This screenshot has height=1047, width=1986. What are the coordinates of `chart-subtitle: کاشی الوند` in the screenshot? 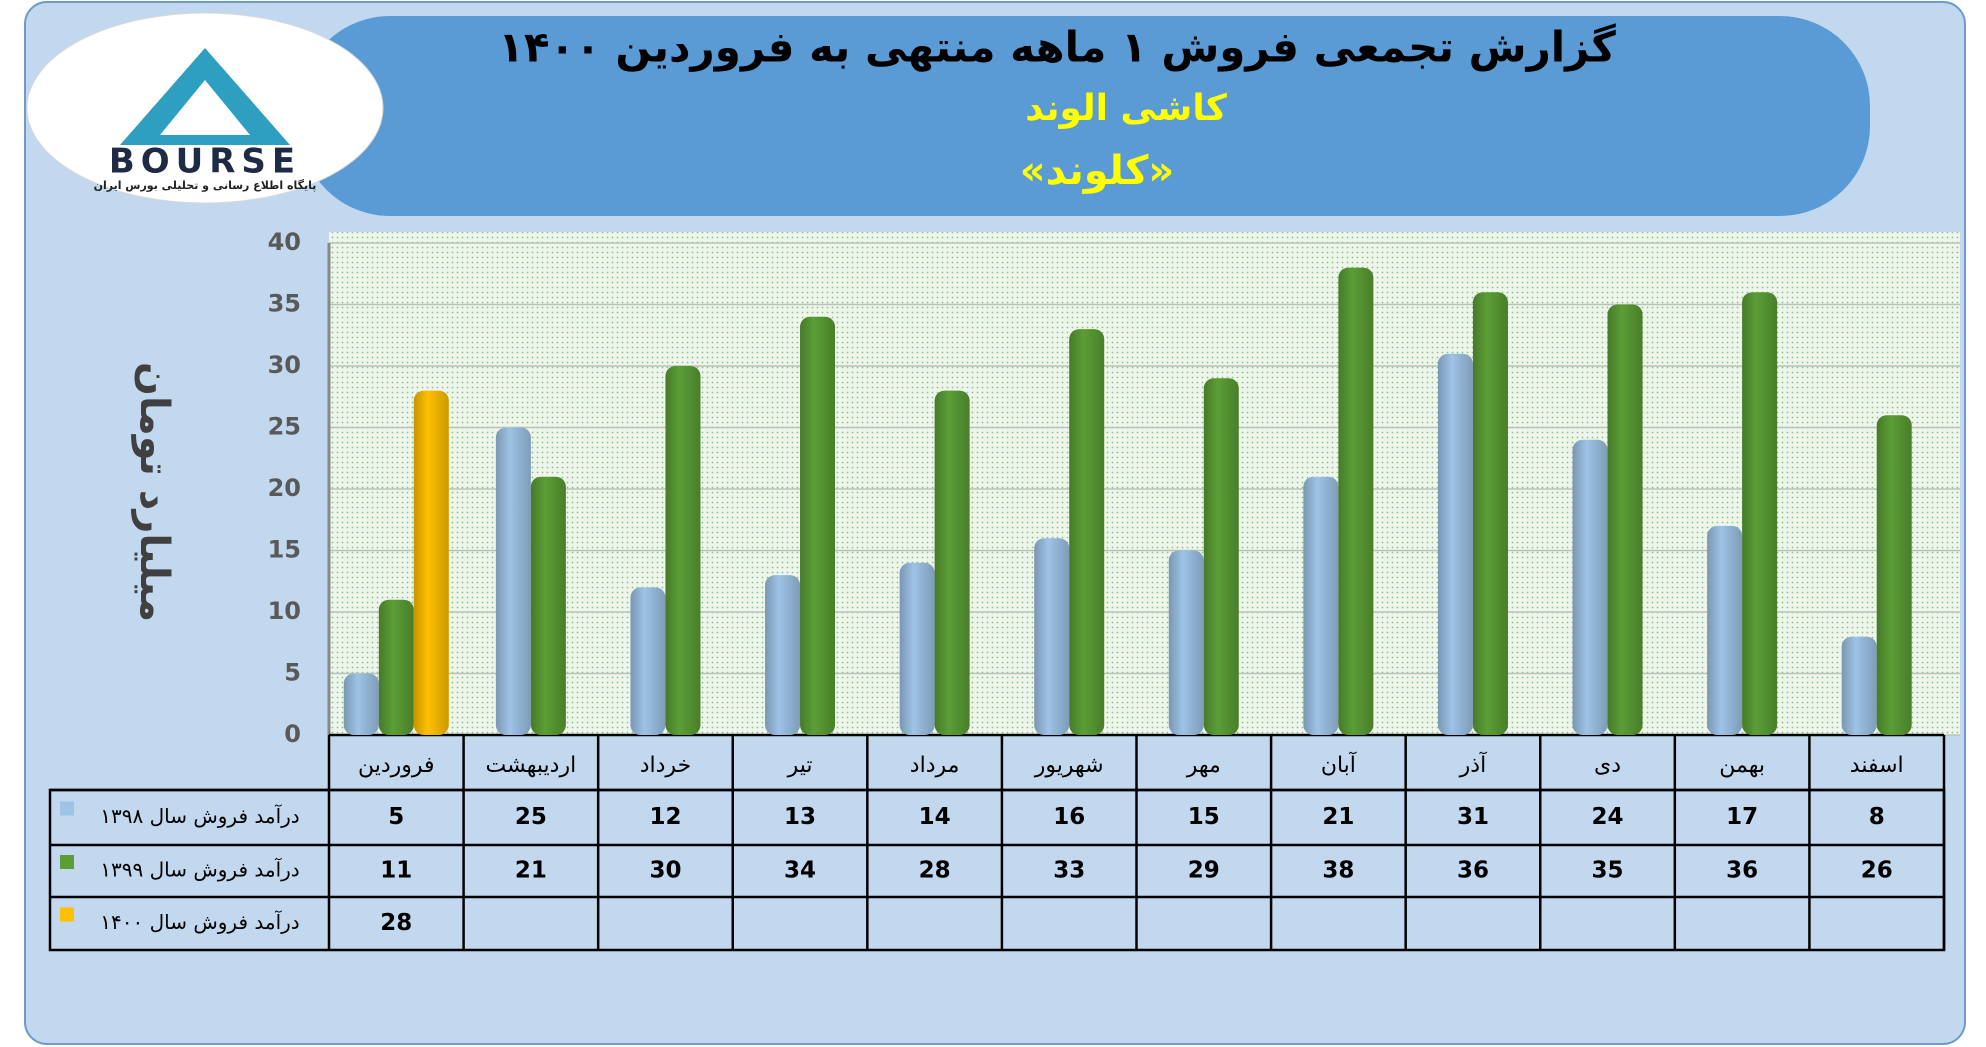 It's located at (1126, 108).